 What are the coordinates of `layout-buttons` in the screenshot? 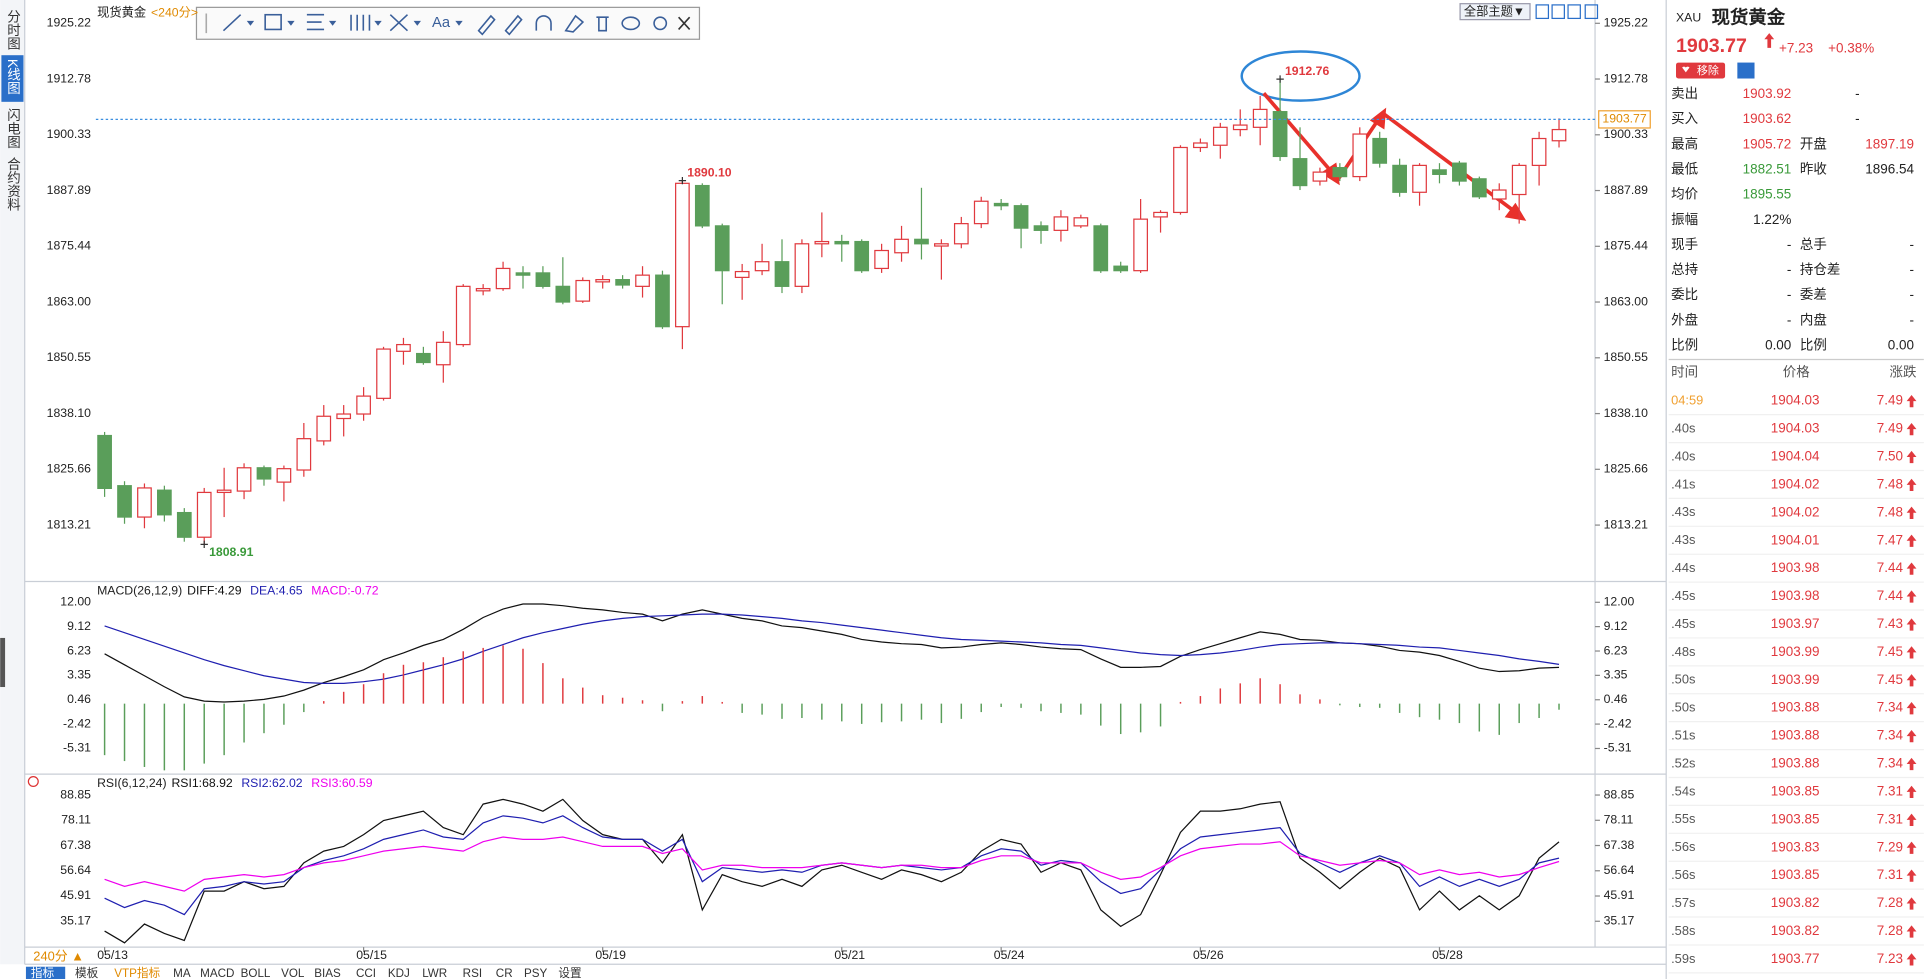 It's located at (1567, 12).